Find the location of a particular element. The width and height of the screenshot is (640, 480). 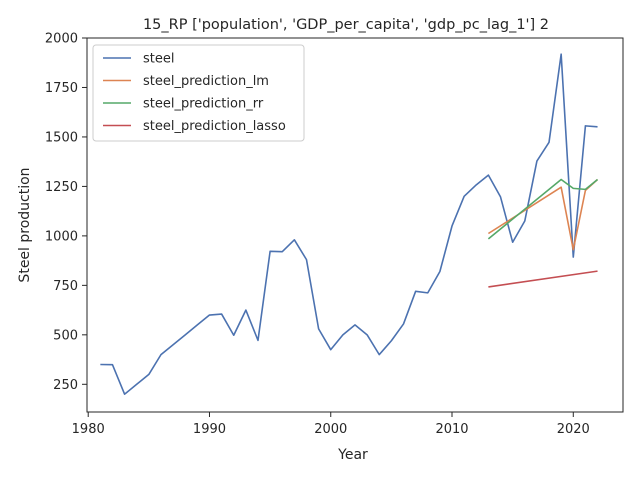

legend-label-0: steel is located at coordinates (158, 59).